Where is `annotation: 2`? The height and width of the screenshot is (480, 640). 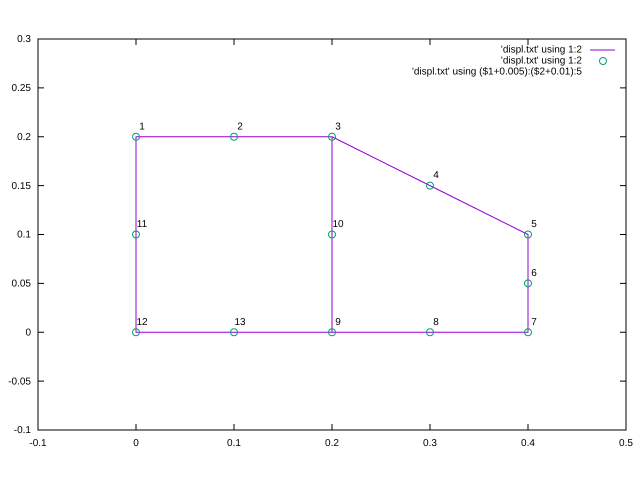
annotation: 2 is located at coordinates (240, 126).